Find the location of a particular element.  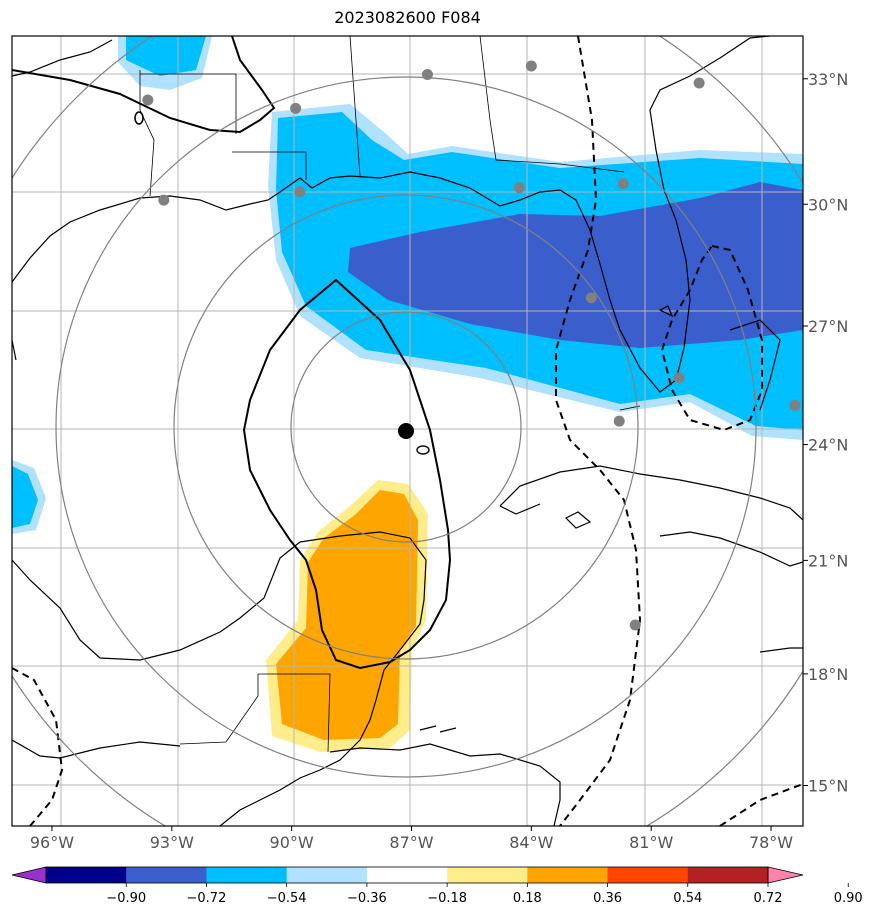

colorbar-extend-max is located at coordinates (785, 875).